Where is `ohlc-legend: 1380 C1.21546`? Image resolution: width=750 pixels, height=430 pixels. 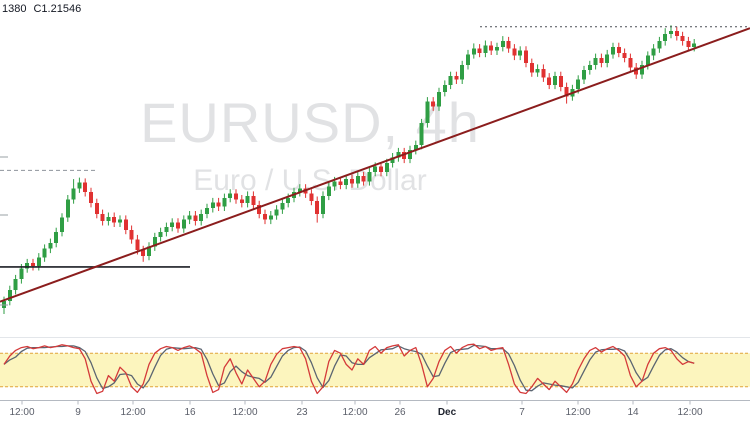 ohlc-legend: 1380 C1.21546 is located at coordinates (45, 9).